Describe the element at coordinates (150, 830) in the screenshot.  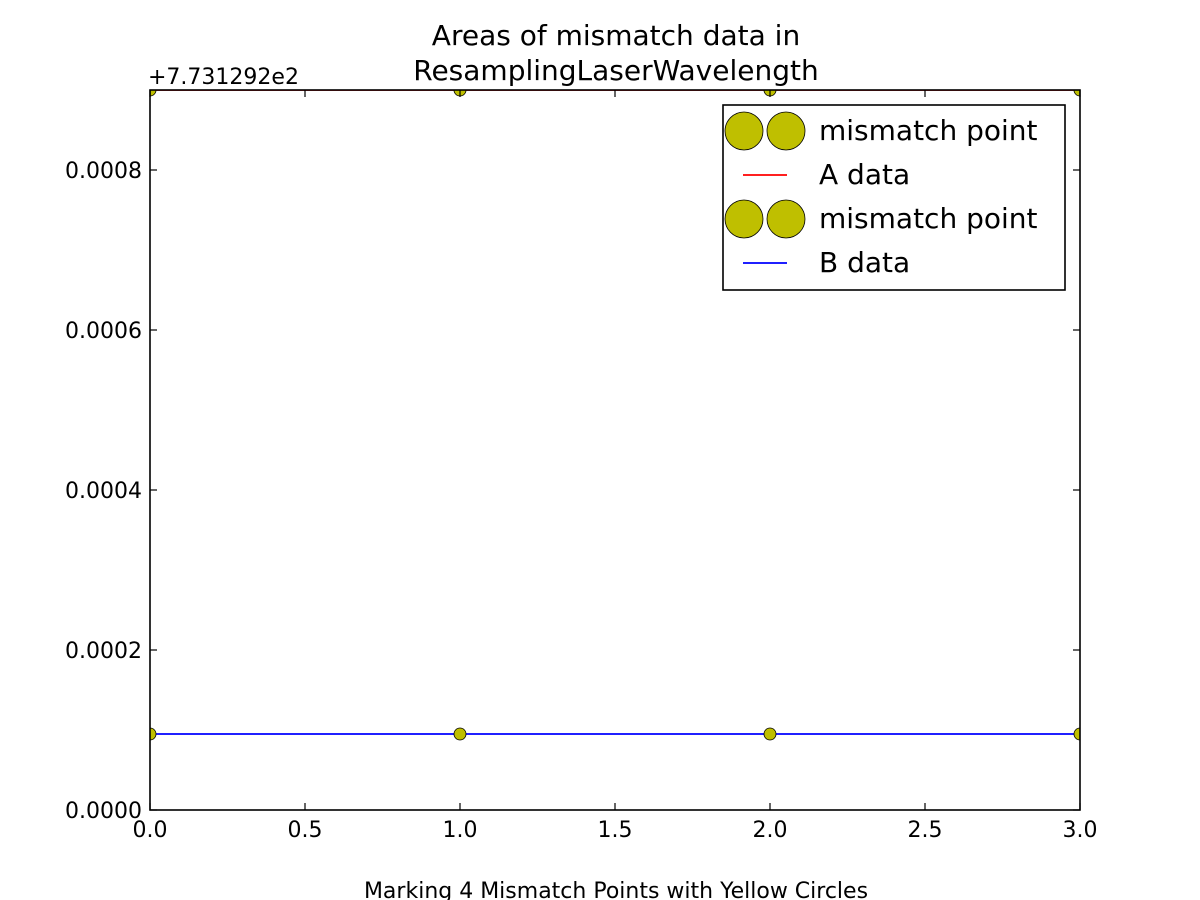
I see `x-tick-label: 0.0` at that location.